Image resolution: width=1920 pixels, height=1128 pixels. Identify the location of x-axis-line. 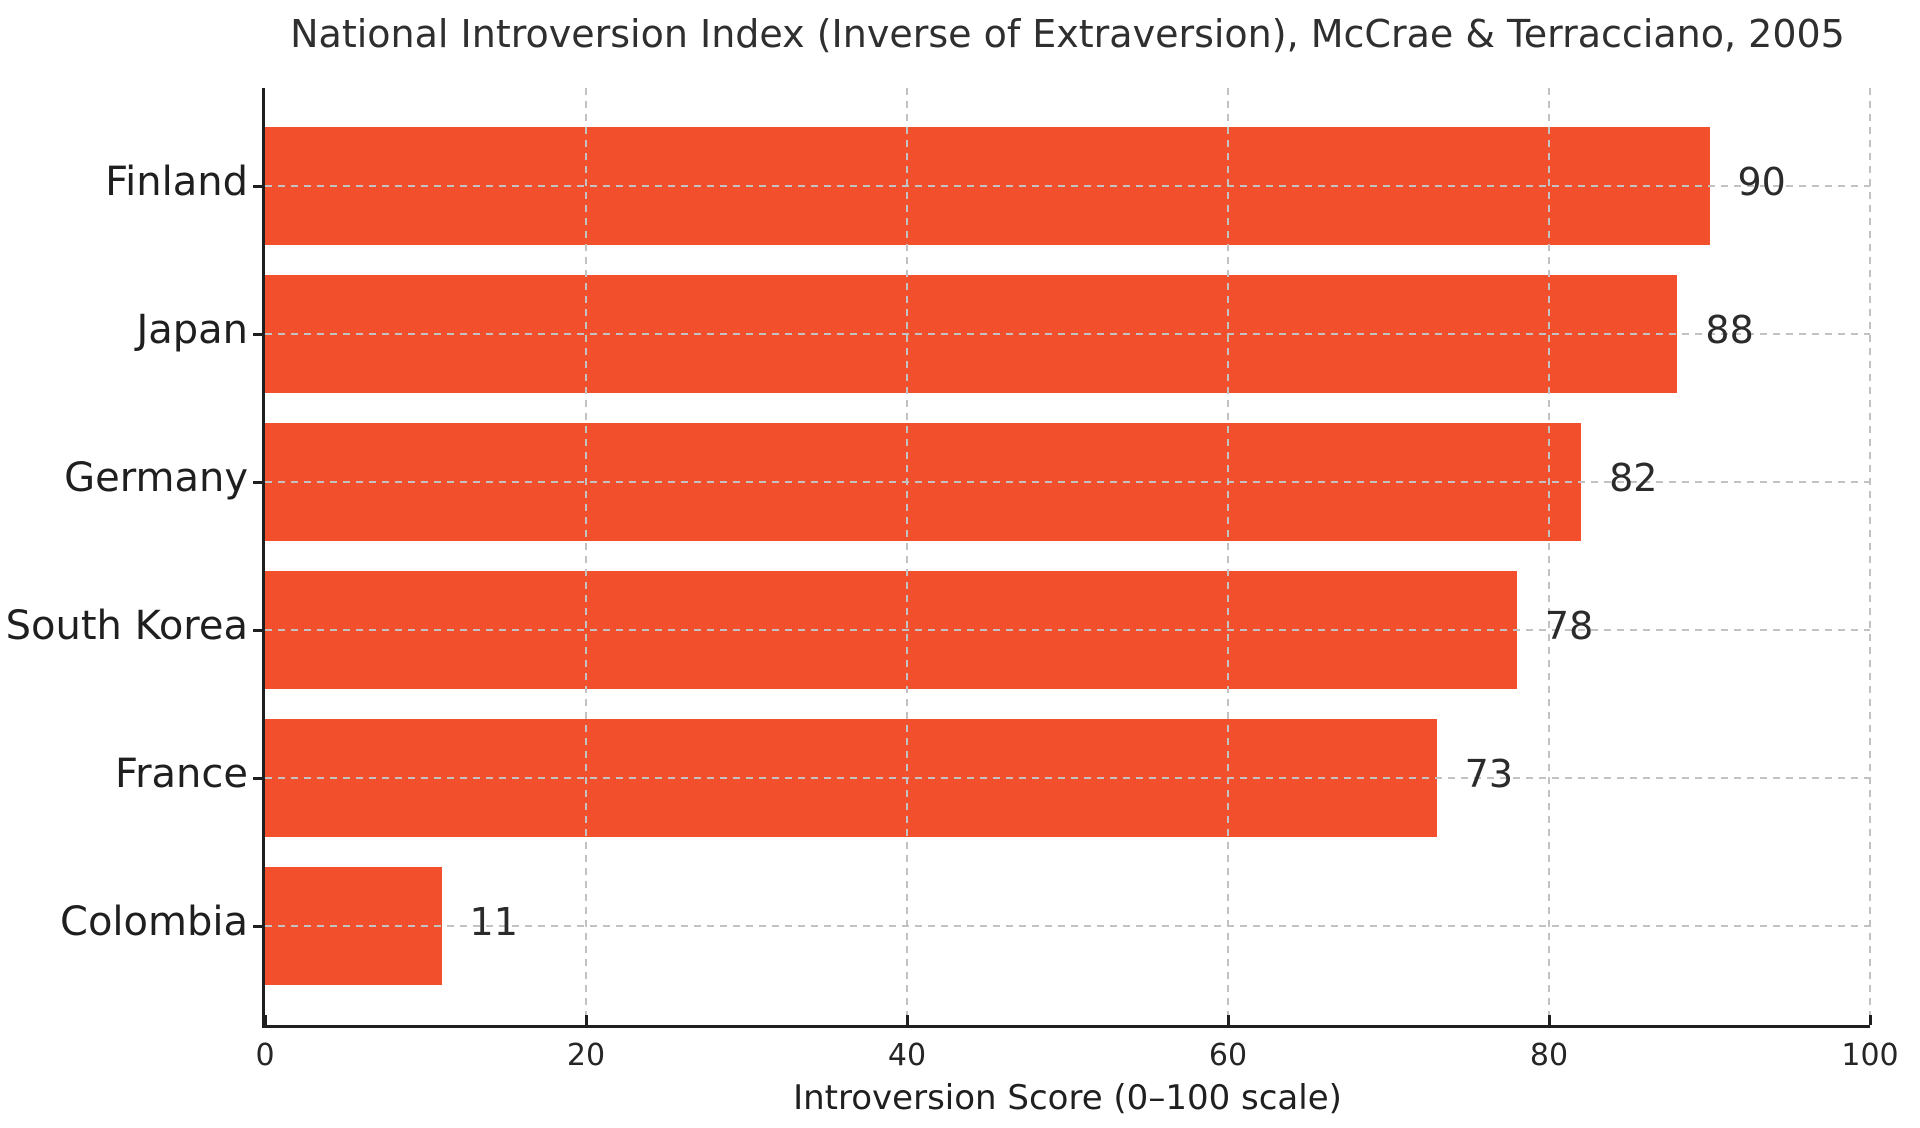
(1066, 1026).